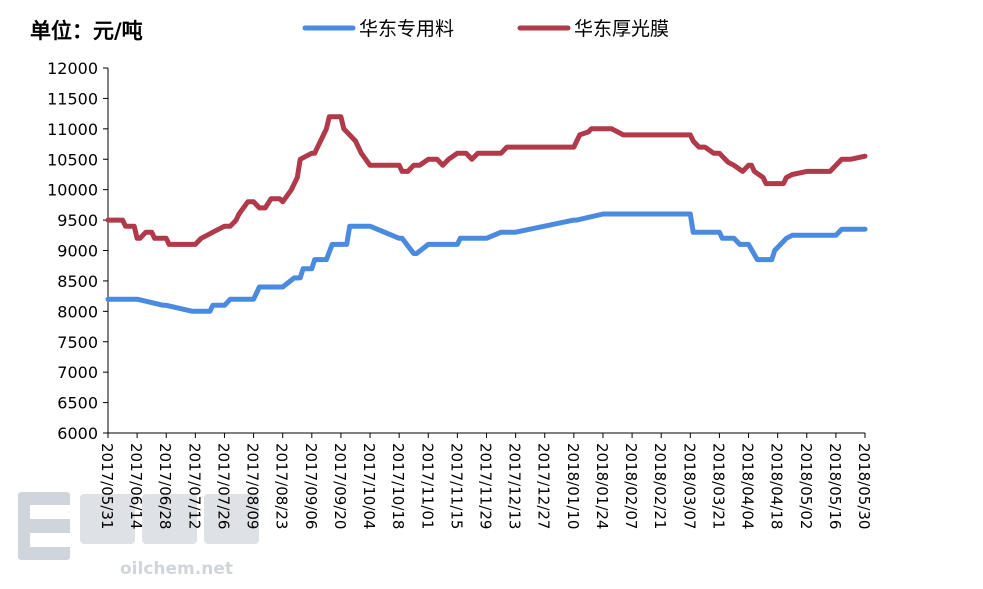 The height and width of the screenshot is (589, 983). What do you see at coordinates (77, 403) in the screenshot?
I see `y-tick-label: 6500` at bounding box center [77, 403].